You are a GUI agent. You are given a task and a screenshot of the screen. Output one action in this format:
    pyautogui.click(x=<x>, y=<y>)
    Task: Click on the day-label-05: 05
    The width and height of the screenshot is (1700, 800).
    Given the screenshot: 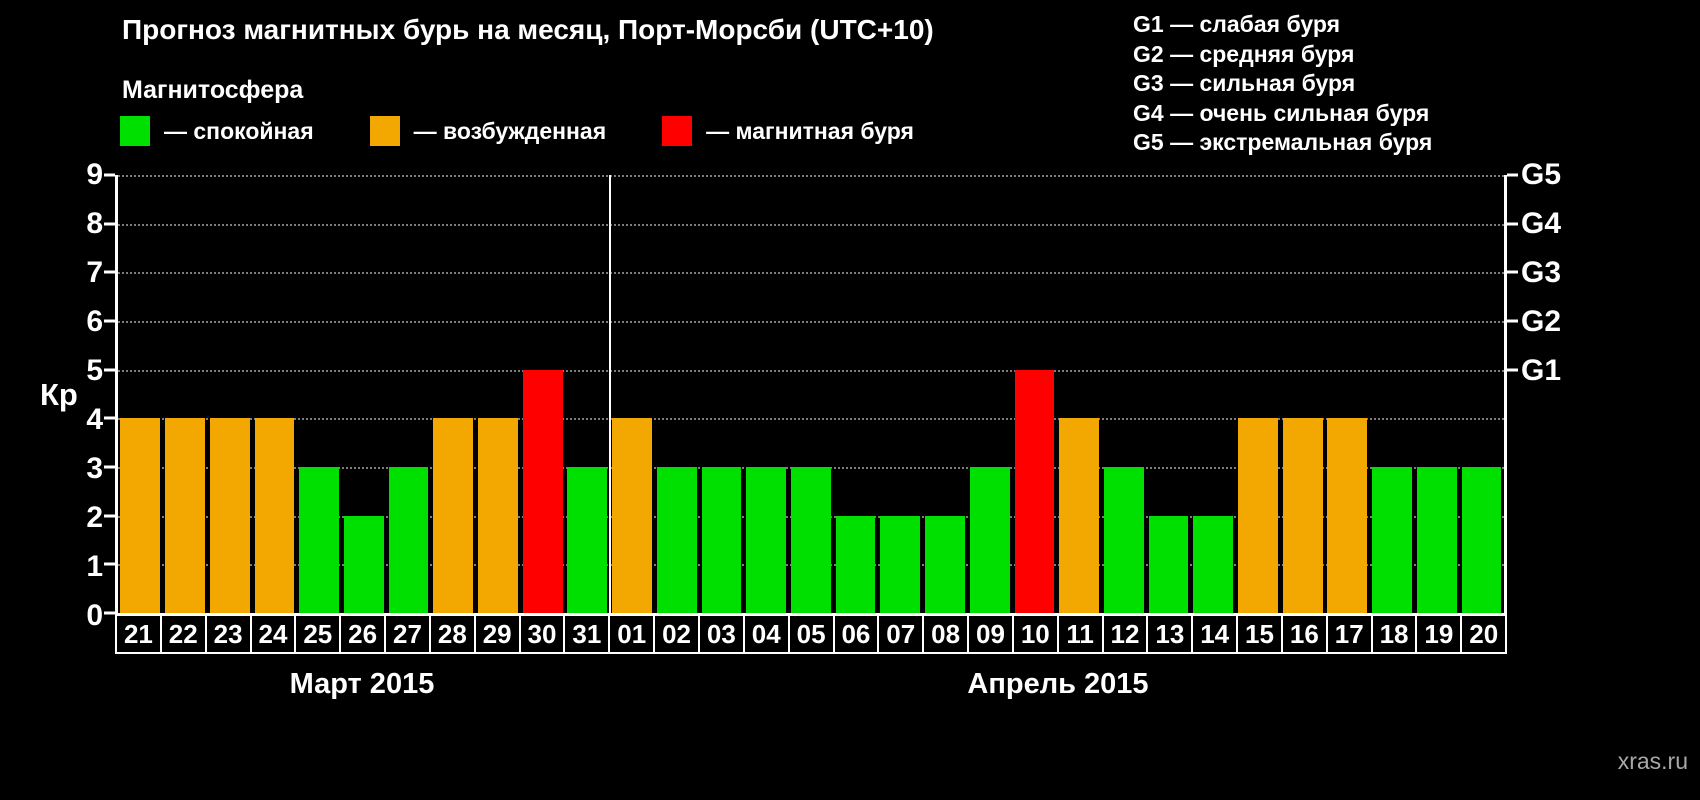 What is the action you would take?
    pyautogui.click(x=812, y=634)
    